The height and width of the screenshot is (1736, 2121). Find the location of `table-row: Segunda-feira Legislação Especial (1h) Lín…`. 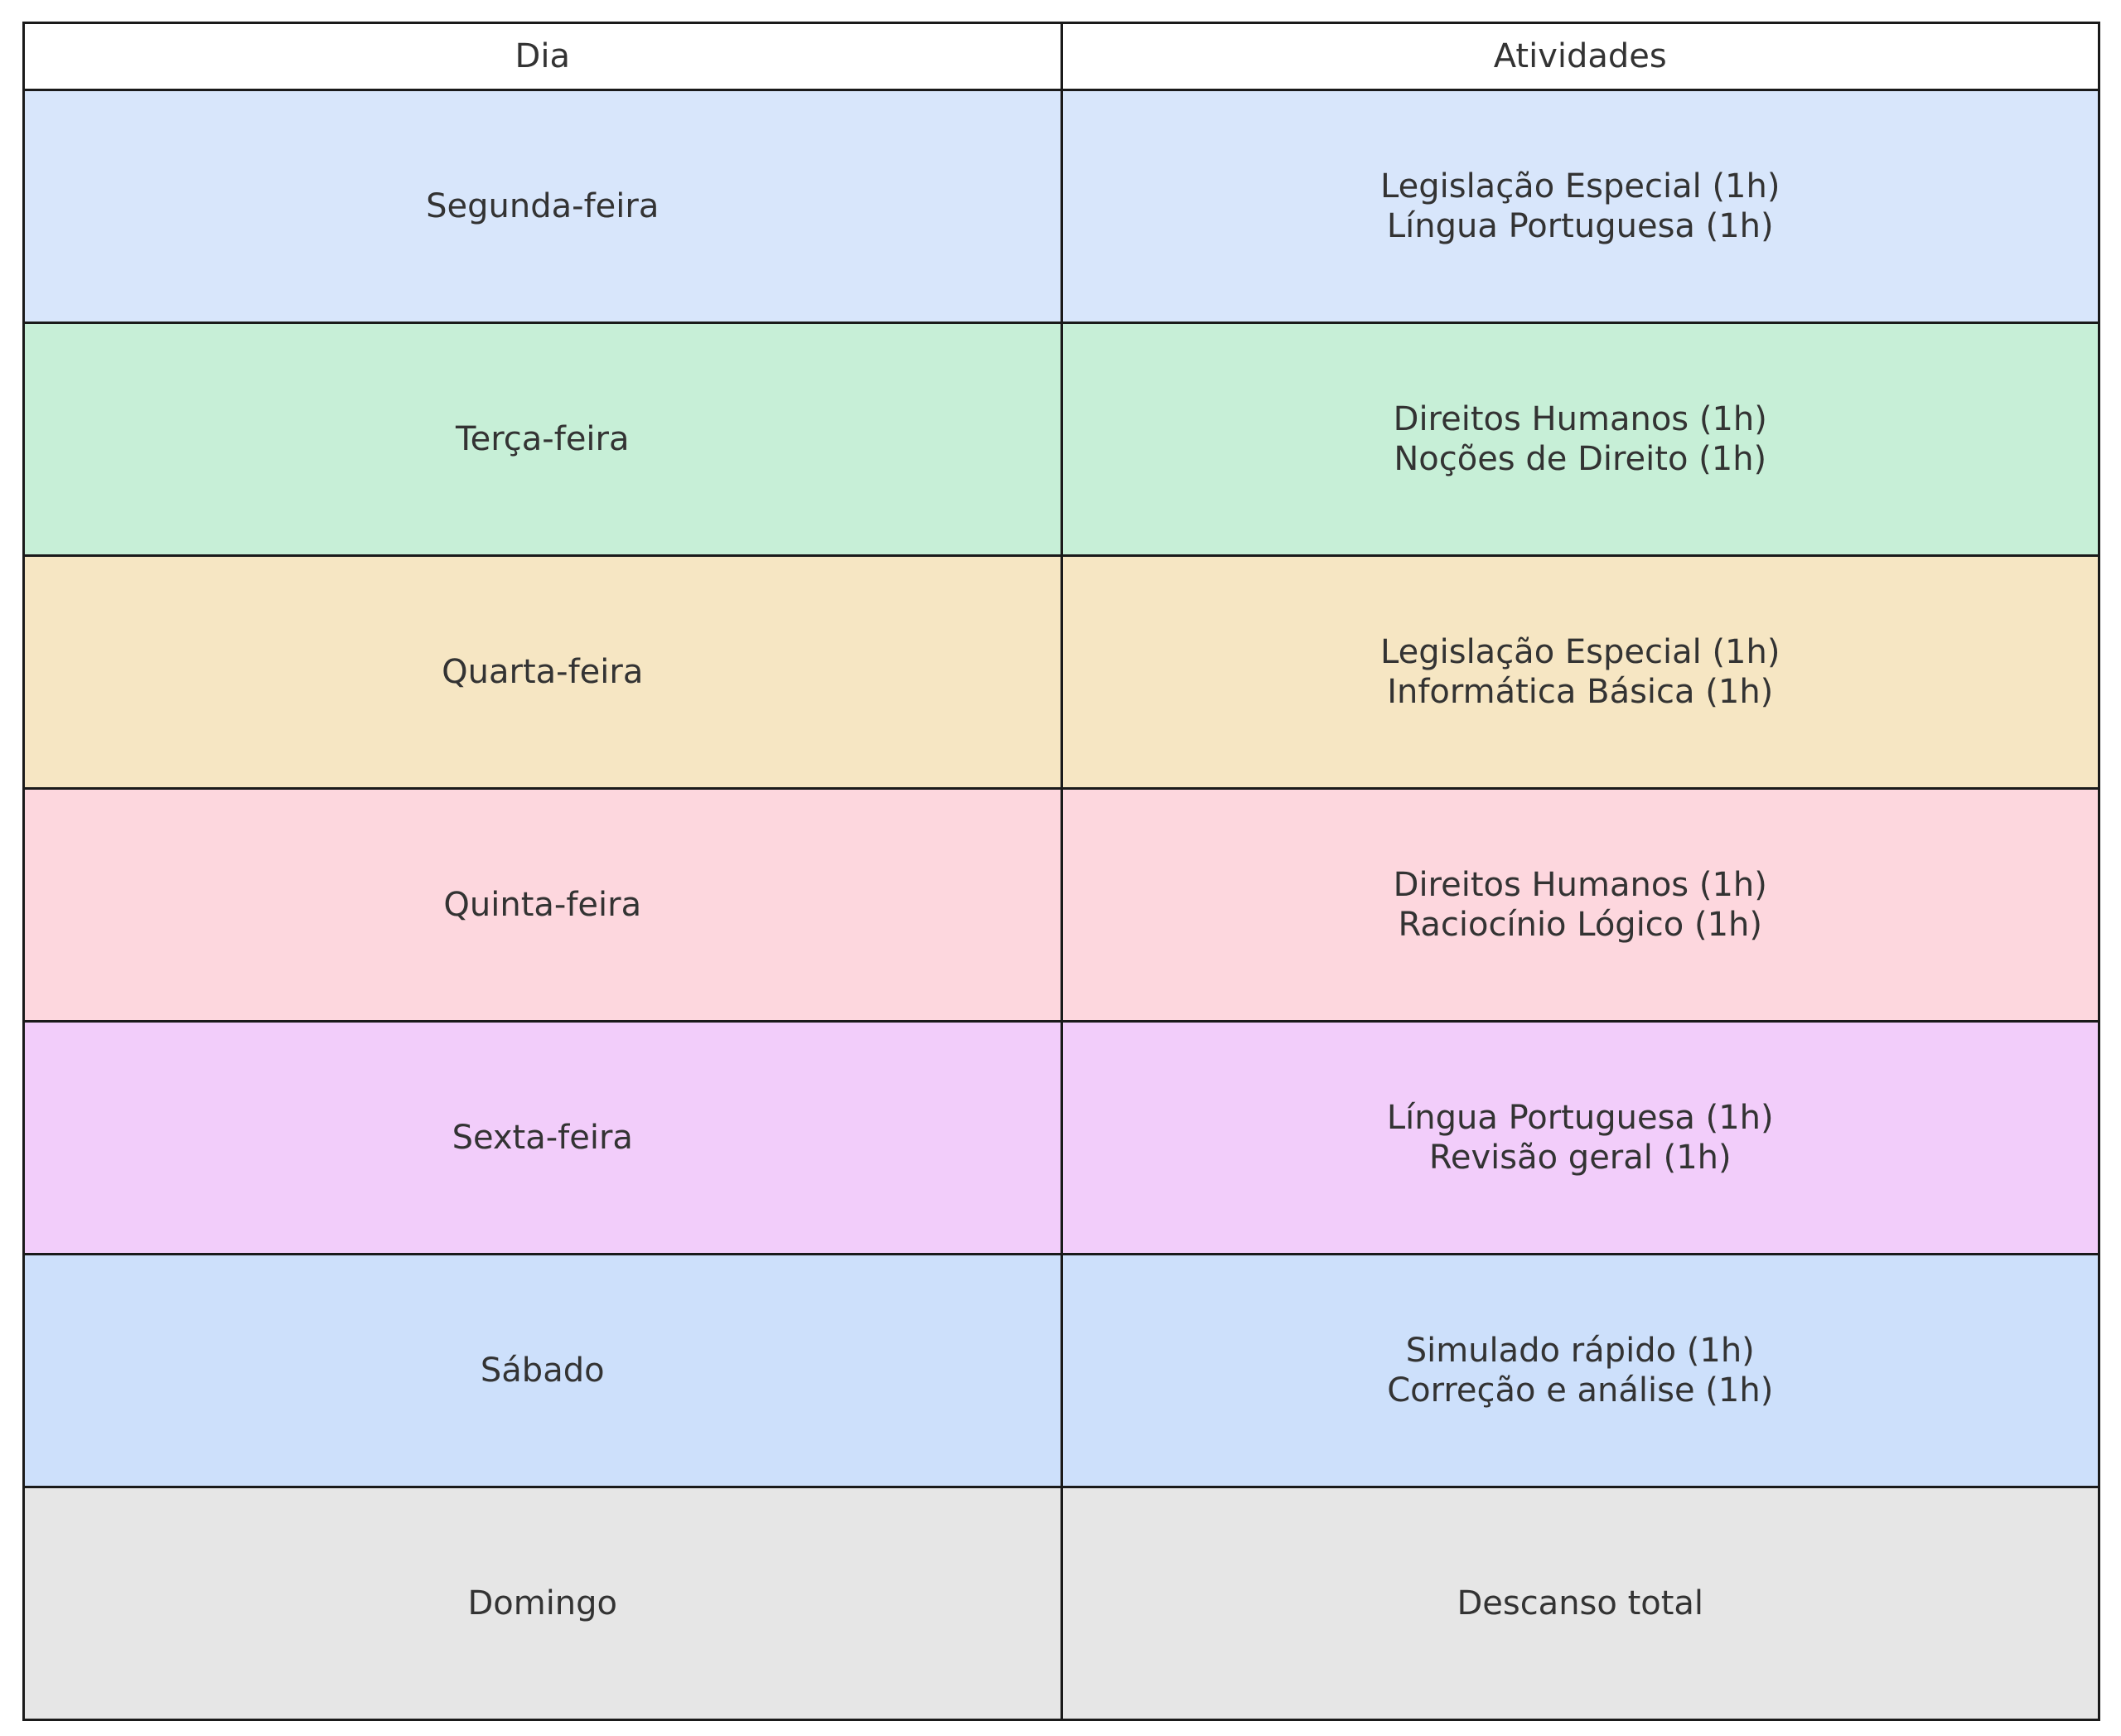

table-row: Segunda-feira Legislação Especial (1h) Lín… is located at coordinates (1061, 206).